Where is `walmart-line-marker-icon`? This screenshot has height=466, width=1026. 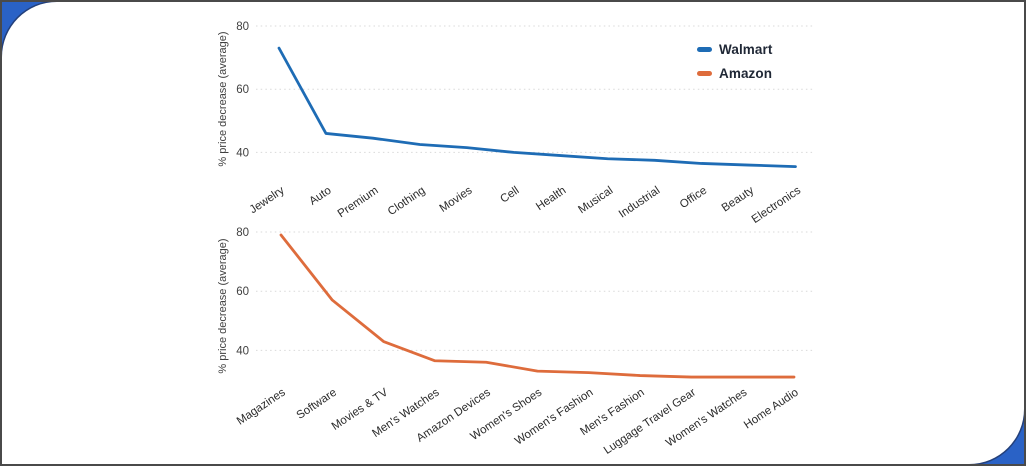 walmart-line-marker-icon is located at coordinates (704, 49).